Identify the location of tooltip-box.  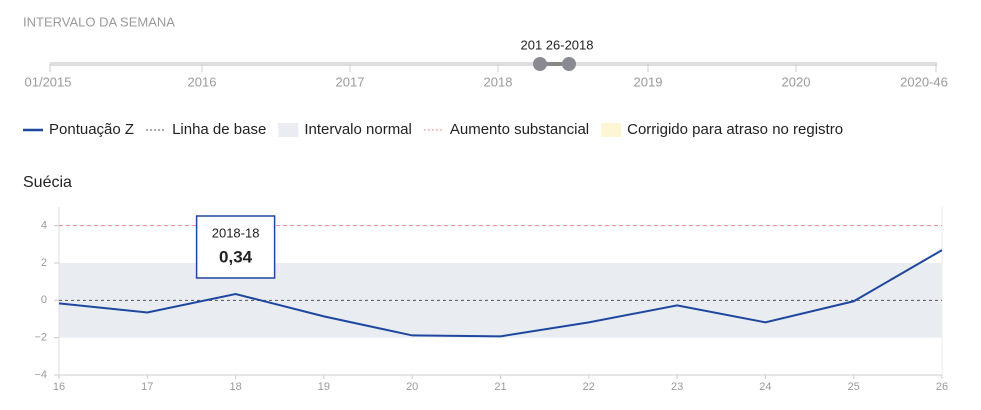
(235, 247).